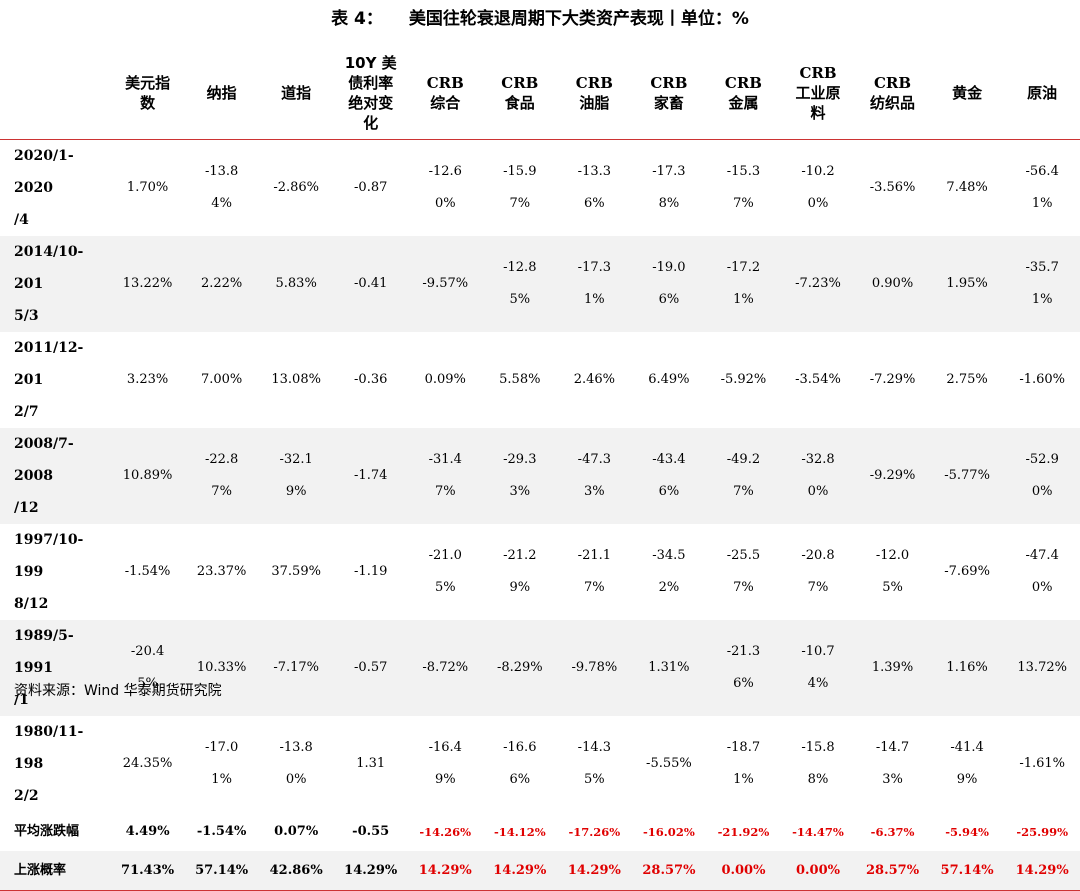 The image size is (1080, 891). Describe the element at coordinates (445, 668) in the screenshot. I see `table-cell: -8.72%` at that location.